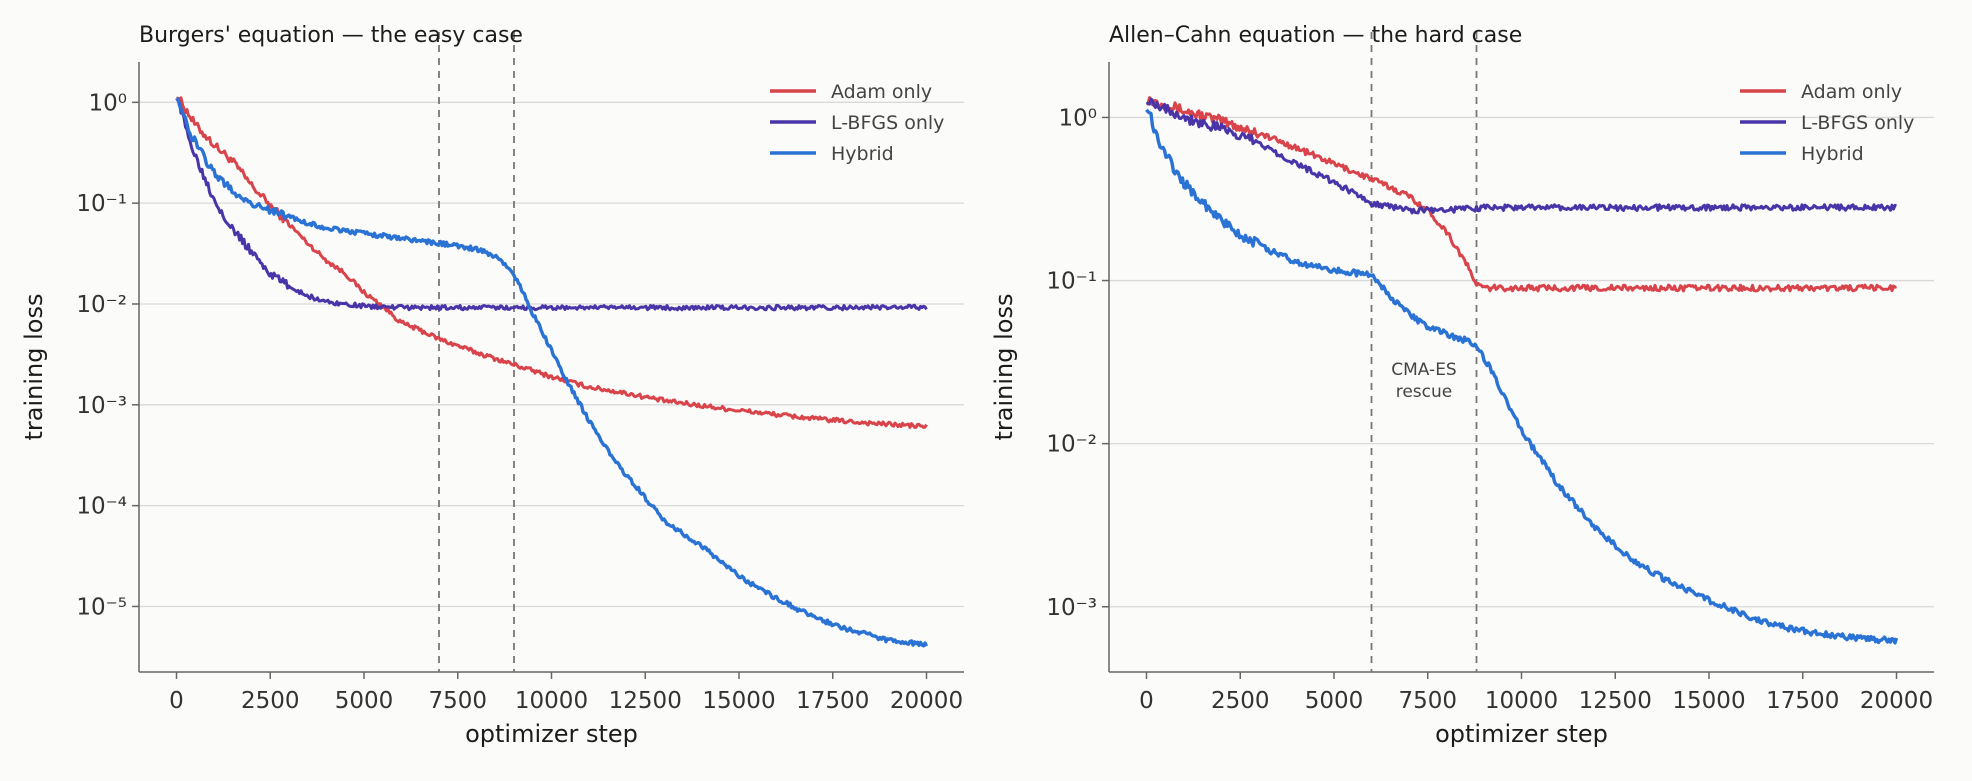 Image resolution: width=1972 pixels, height=781 pixels. Describe the element at coordinates (1423, 370) in the screenshot. I see `annotation-text: CMA-ES` at that location.